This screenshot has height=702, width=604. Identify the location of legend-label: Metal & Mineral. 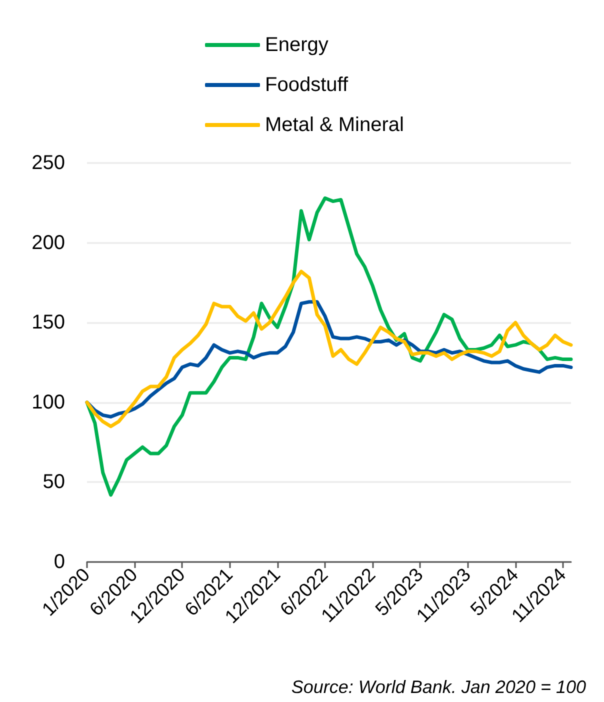
(334, 125).